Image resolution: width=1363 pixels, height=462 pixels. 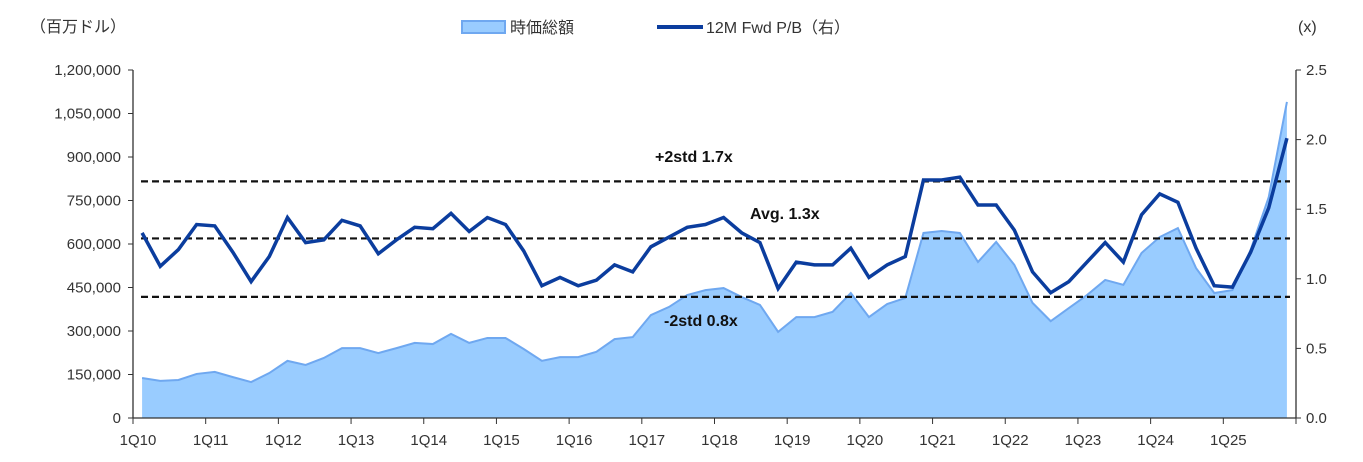 I want to click on right-axis-tick-label: 1.5, so click(x=1316, y=209).